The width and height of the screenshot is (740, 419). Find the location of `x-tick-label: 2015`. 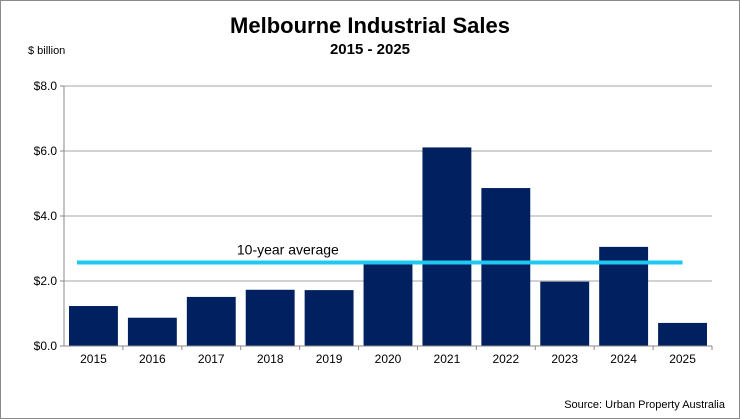

x-tick-label: 2015 is located at coordinates (93, 359).